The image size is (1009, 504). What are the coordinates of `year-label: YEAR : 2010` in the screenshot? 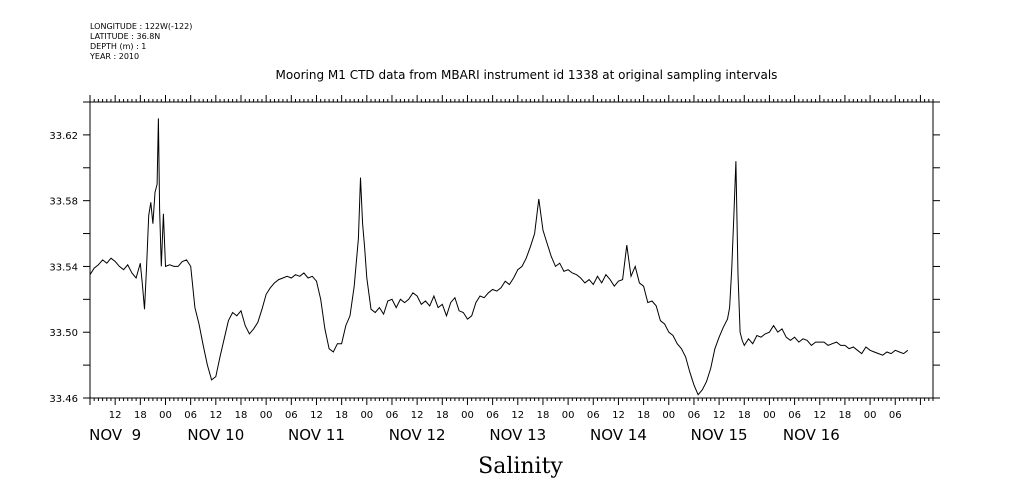 It's located at (115, 56).